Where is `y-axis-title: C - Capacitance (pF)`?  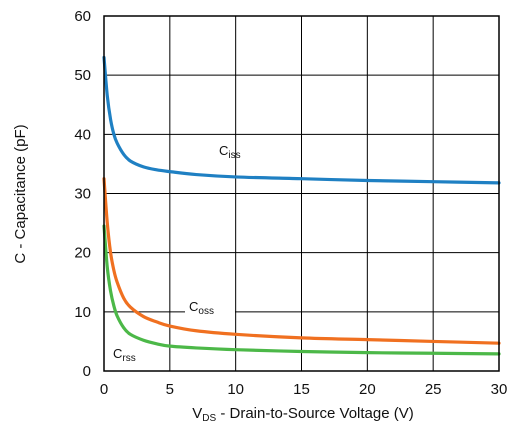
y-axis-title: C - Capacitance (pF) is located at coordinates (20, 193).